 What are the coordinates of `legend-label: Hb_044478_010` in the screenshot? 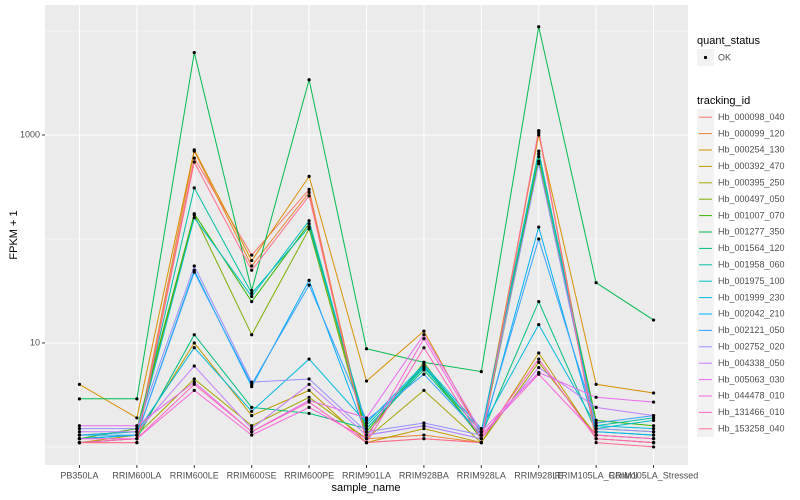 It's located at (751, 396).